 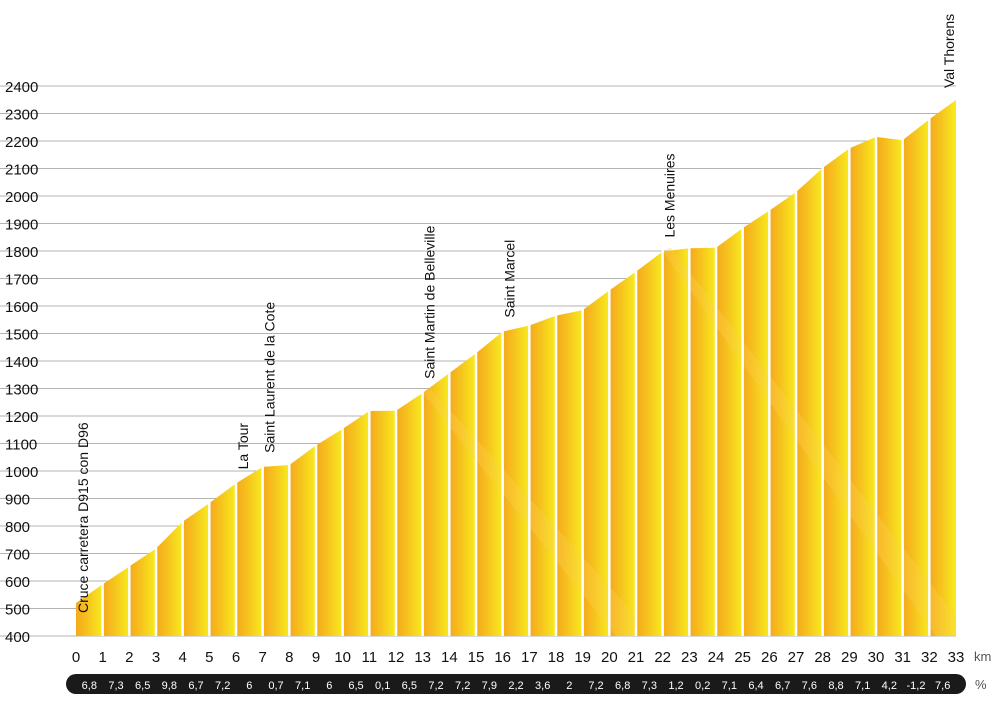 What do you see at coordinates (916, 686) in the screenshot?
I see `gradient-value: -1,2` at bounding box center [916, 686].